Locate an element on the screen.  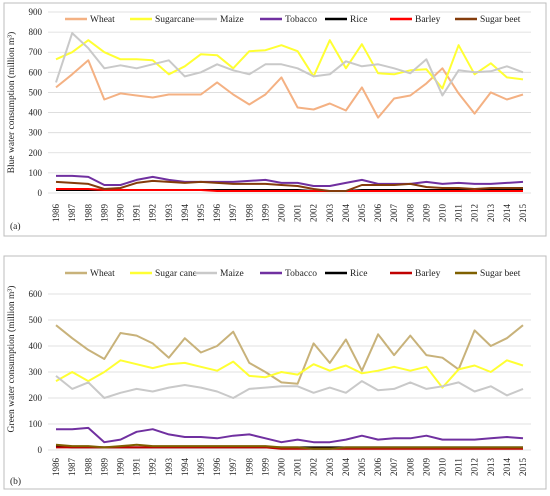
y-tick-label: 800 is located at coordinates (36, 32).